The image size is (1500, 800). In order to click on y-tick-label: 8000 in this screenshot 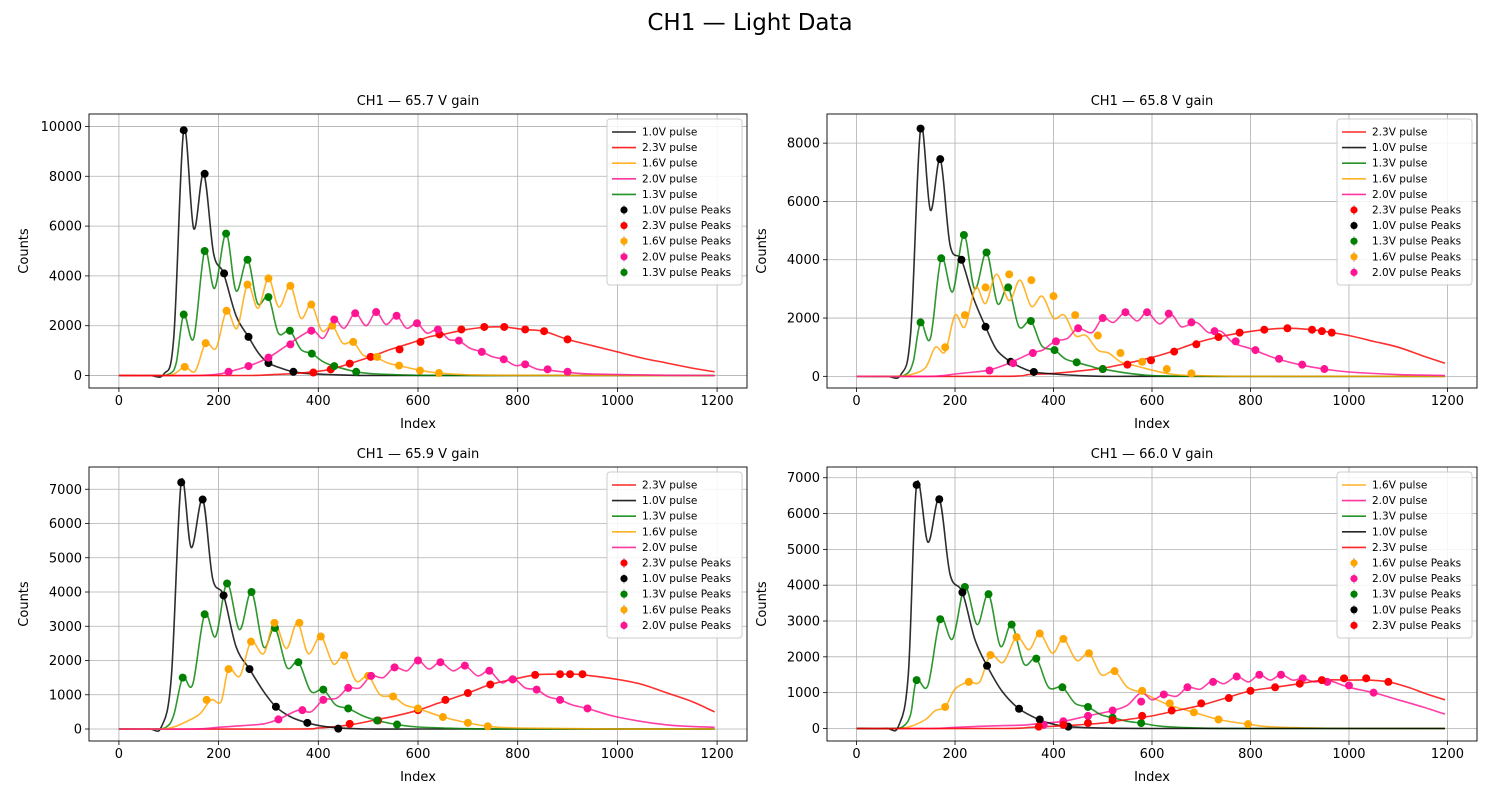, I will do `click(65, 177)`.